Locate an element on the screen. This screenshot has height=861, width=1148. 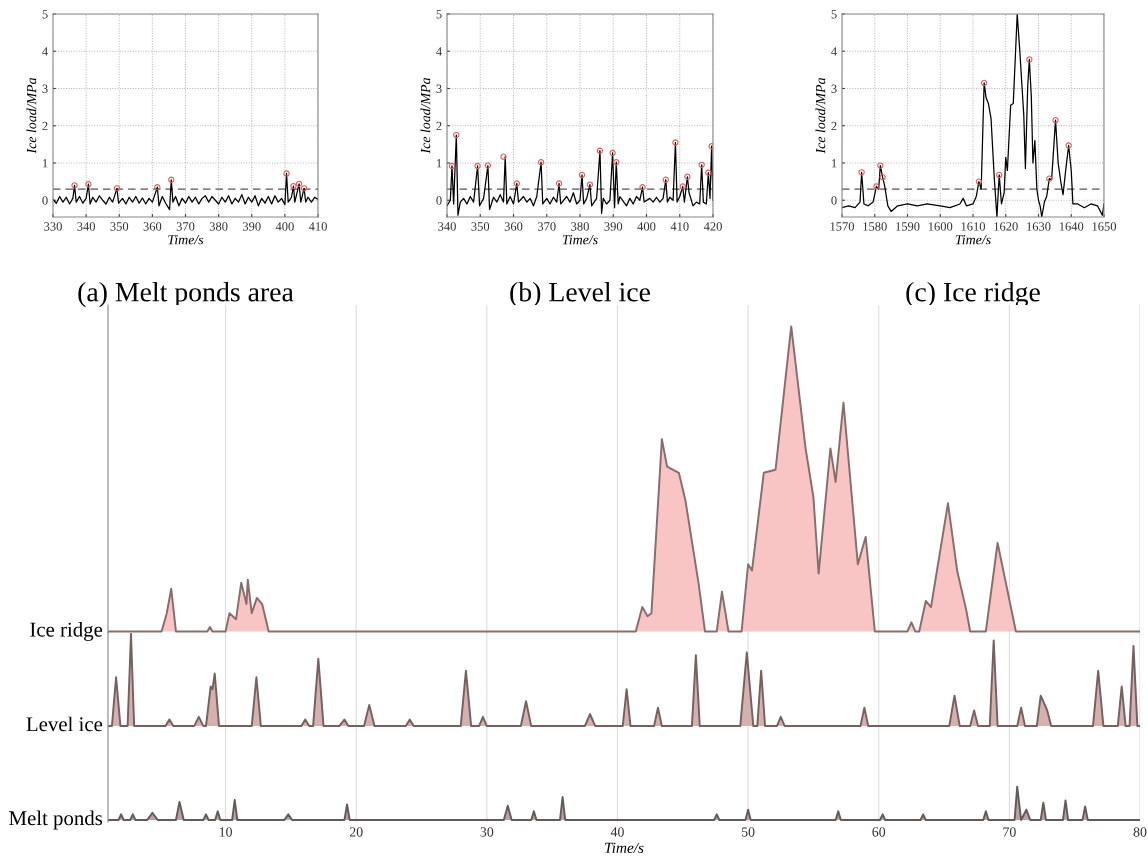
x-tick-label: 330 is located at coordinates (53, 226).